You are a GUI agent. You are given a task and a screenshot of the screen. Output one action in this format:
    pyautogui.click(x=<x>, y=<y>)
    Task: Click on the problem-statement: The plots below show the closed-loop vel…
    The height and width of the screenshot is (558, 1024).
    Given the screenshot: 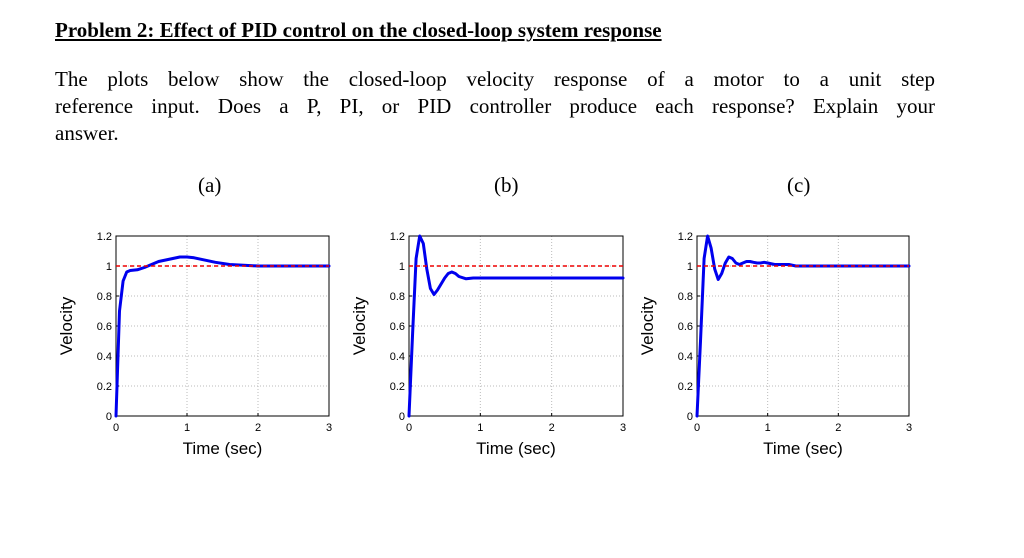 What is the action you would take?
    pyautogui.click(x=495, y=106)
    